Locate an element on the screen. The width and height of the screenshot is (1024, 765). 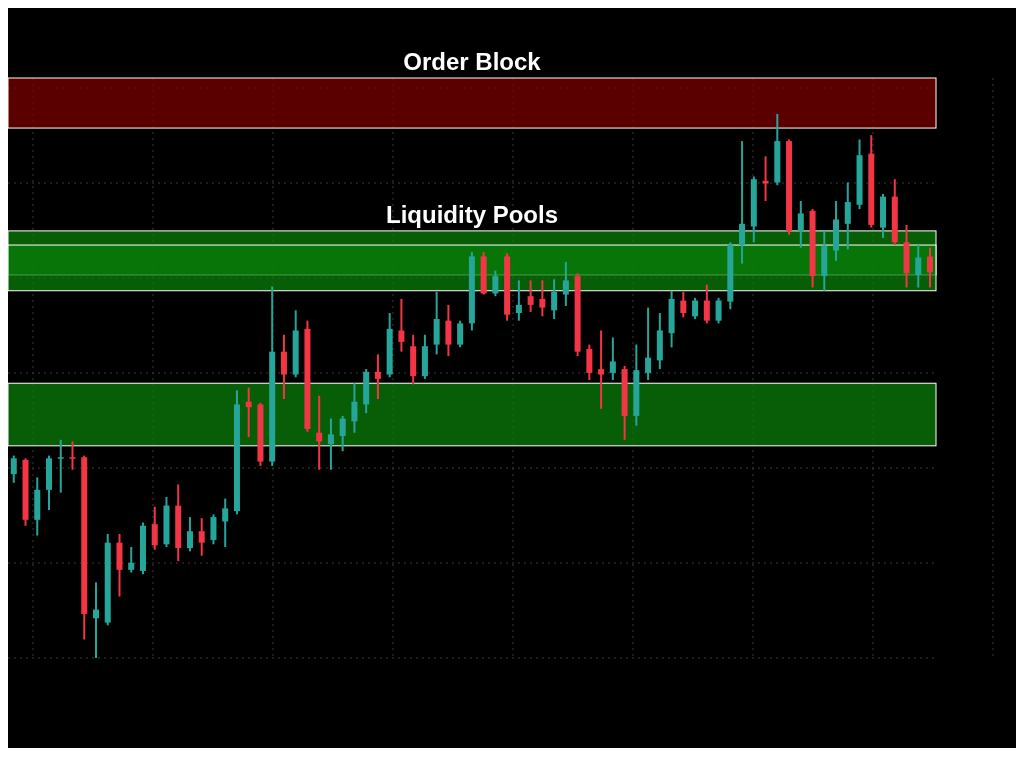
band-label: Order Block is located at coordinates (472, 61).